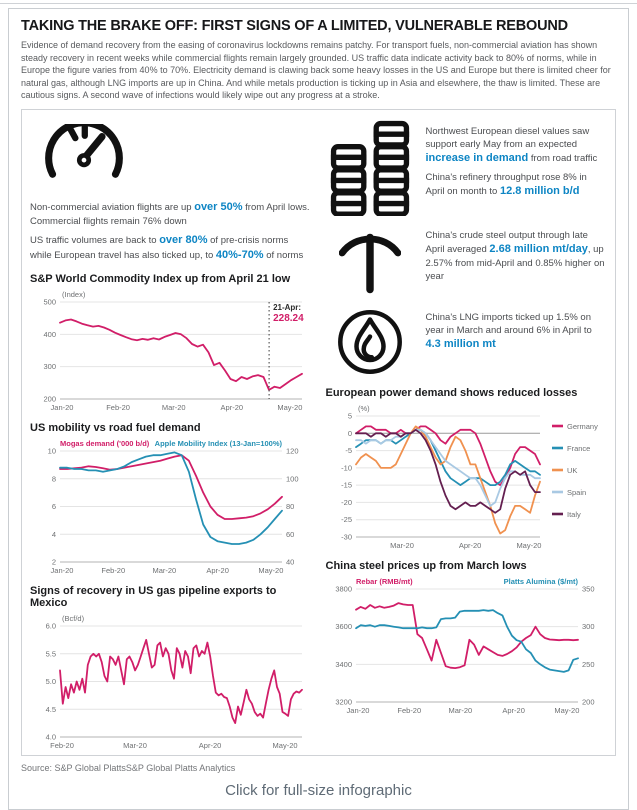 The image size is (637, 810). Describe the element at coordinates (54, 561) in the screenshot. I see `svg-text: 2` at that location.